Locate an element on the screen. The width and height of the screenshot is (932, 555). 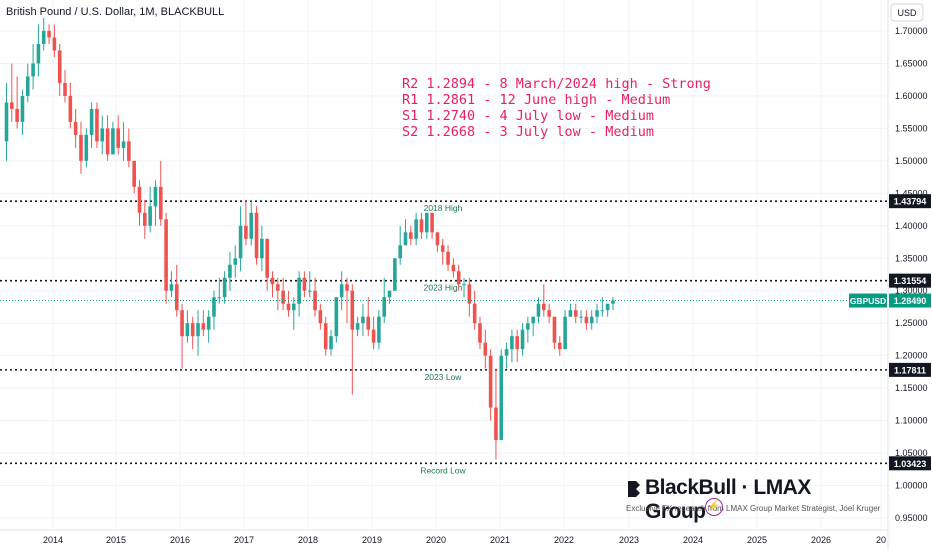
x-tick-label: 20 is located at coordinates (881, 540).